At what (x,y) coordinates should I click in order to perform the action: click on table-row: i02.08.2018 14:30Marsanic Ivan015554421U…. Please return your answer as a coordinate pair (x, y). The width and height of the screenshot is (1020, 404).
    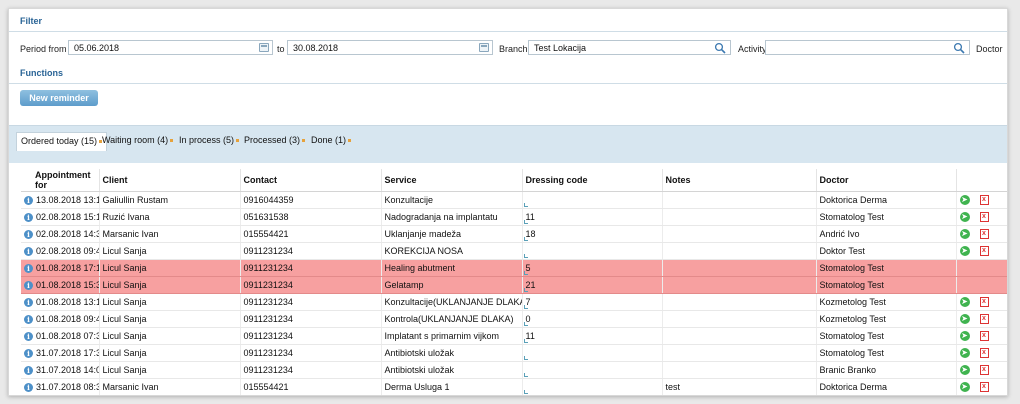
    Looking at the image, I should click on (514, 234).